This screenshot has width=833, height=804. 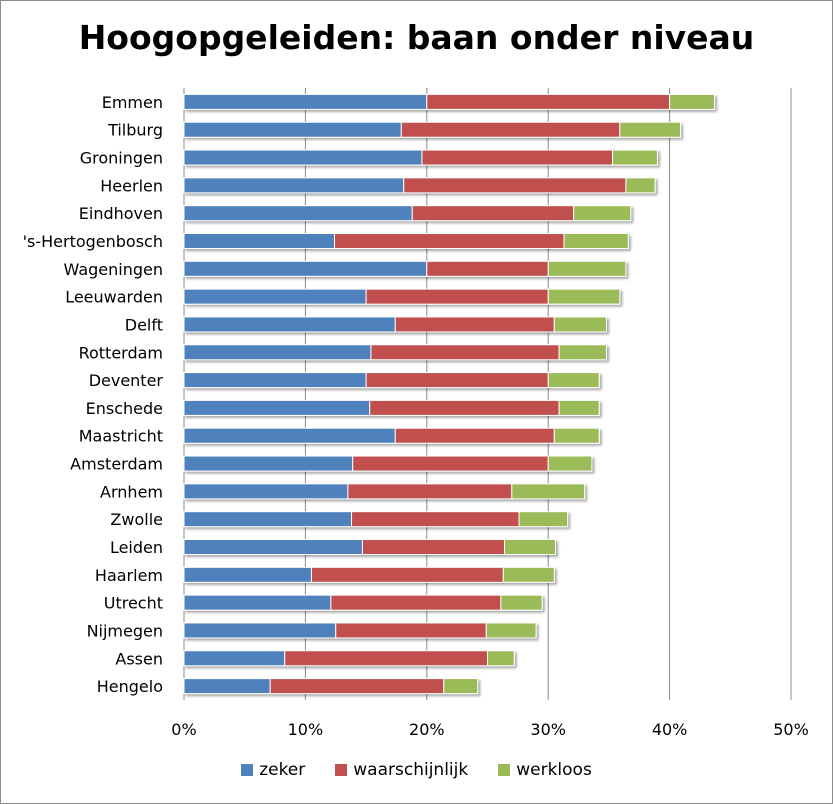 What do you see at coordinates (136, 547) in the screenshot?
I see `category-label: Leiden` at bounding box center [136, 547].